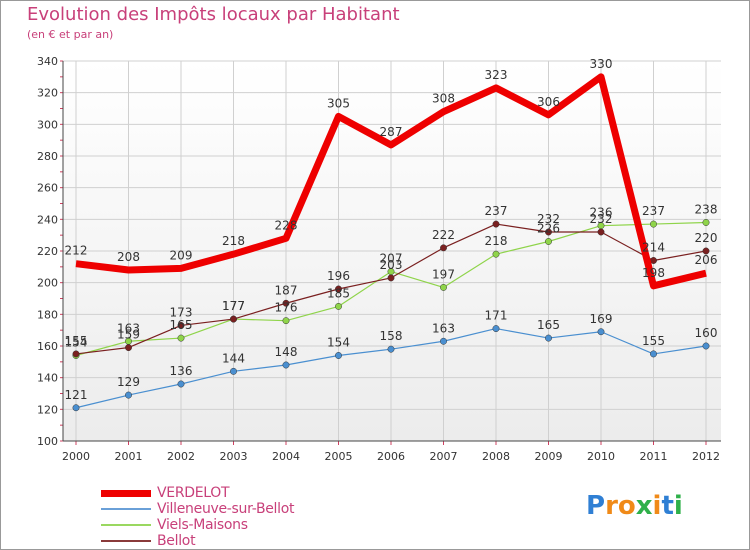  Describe the element at coordinates (76, 251) in the screenshot. I see `data-label: 212` at that location.